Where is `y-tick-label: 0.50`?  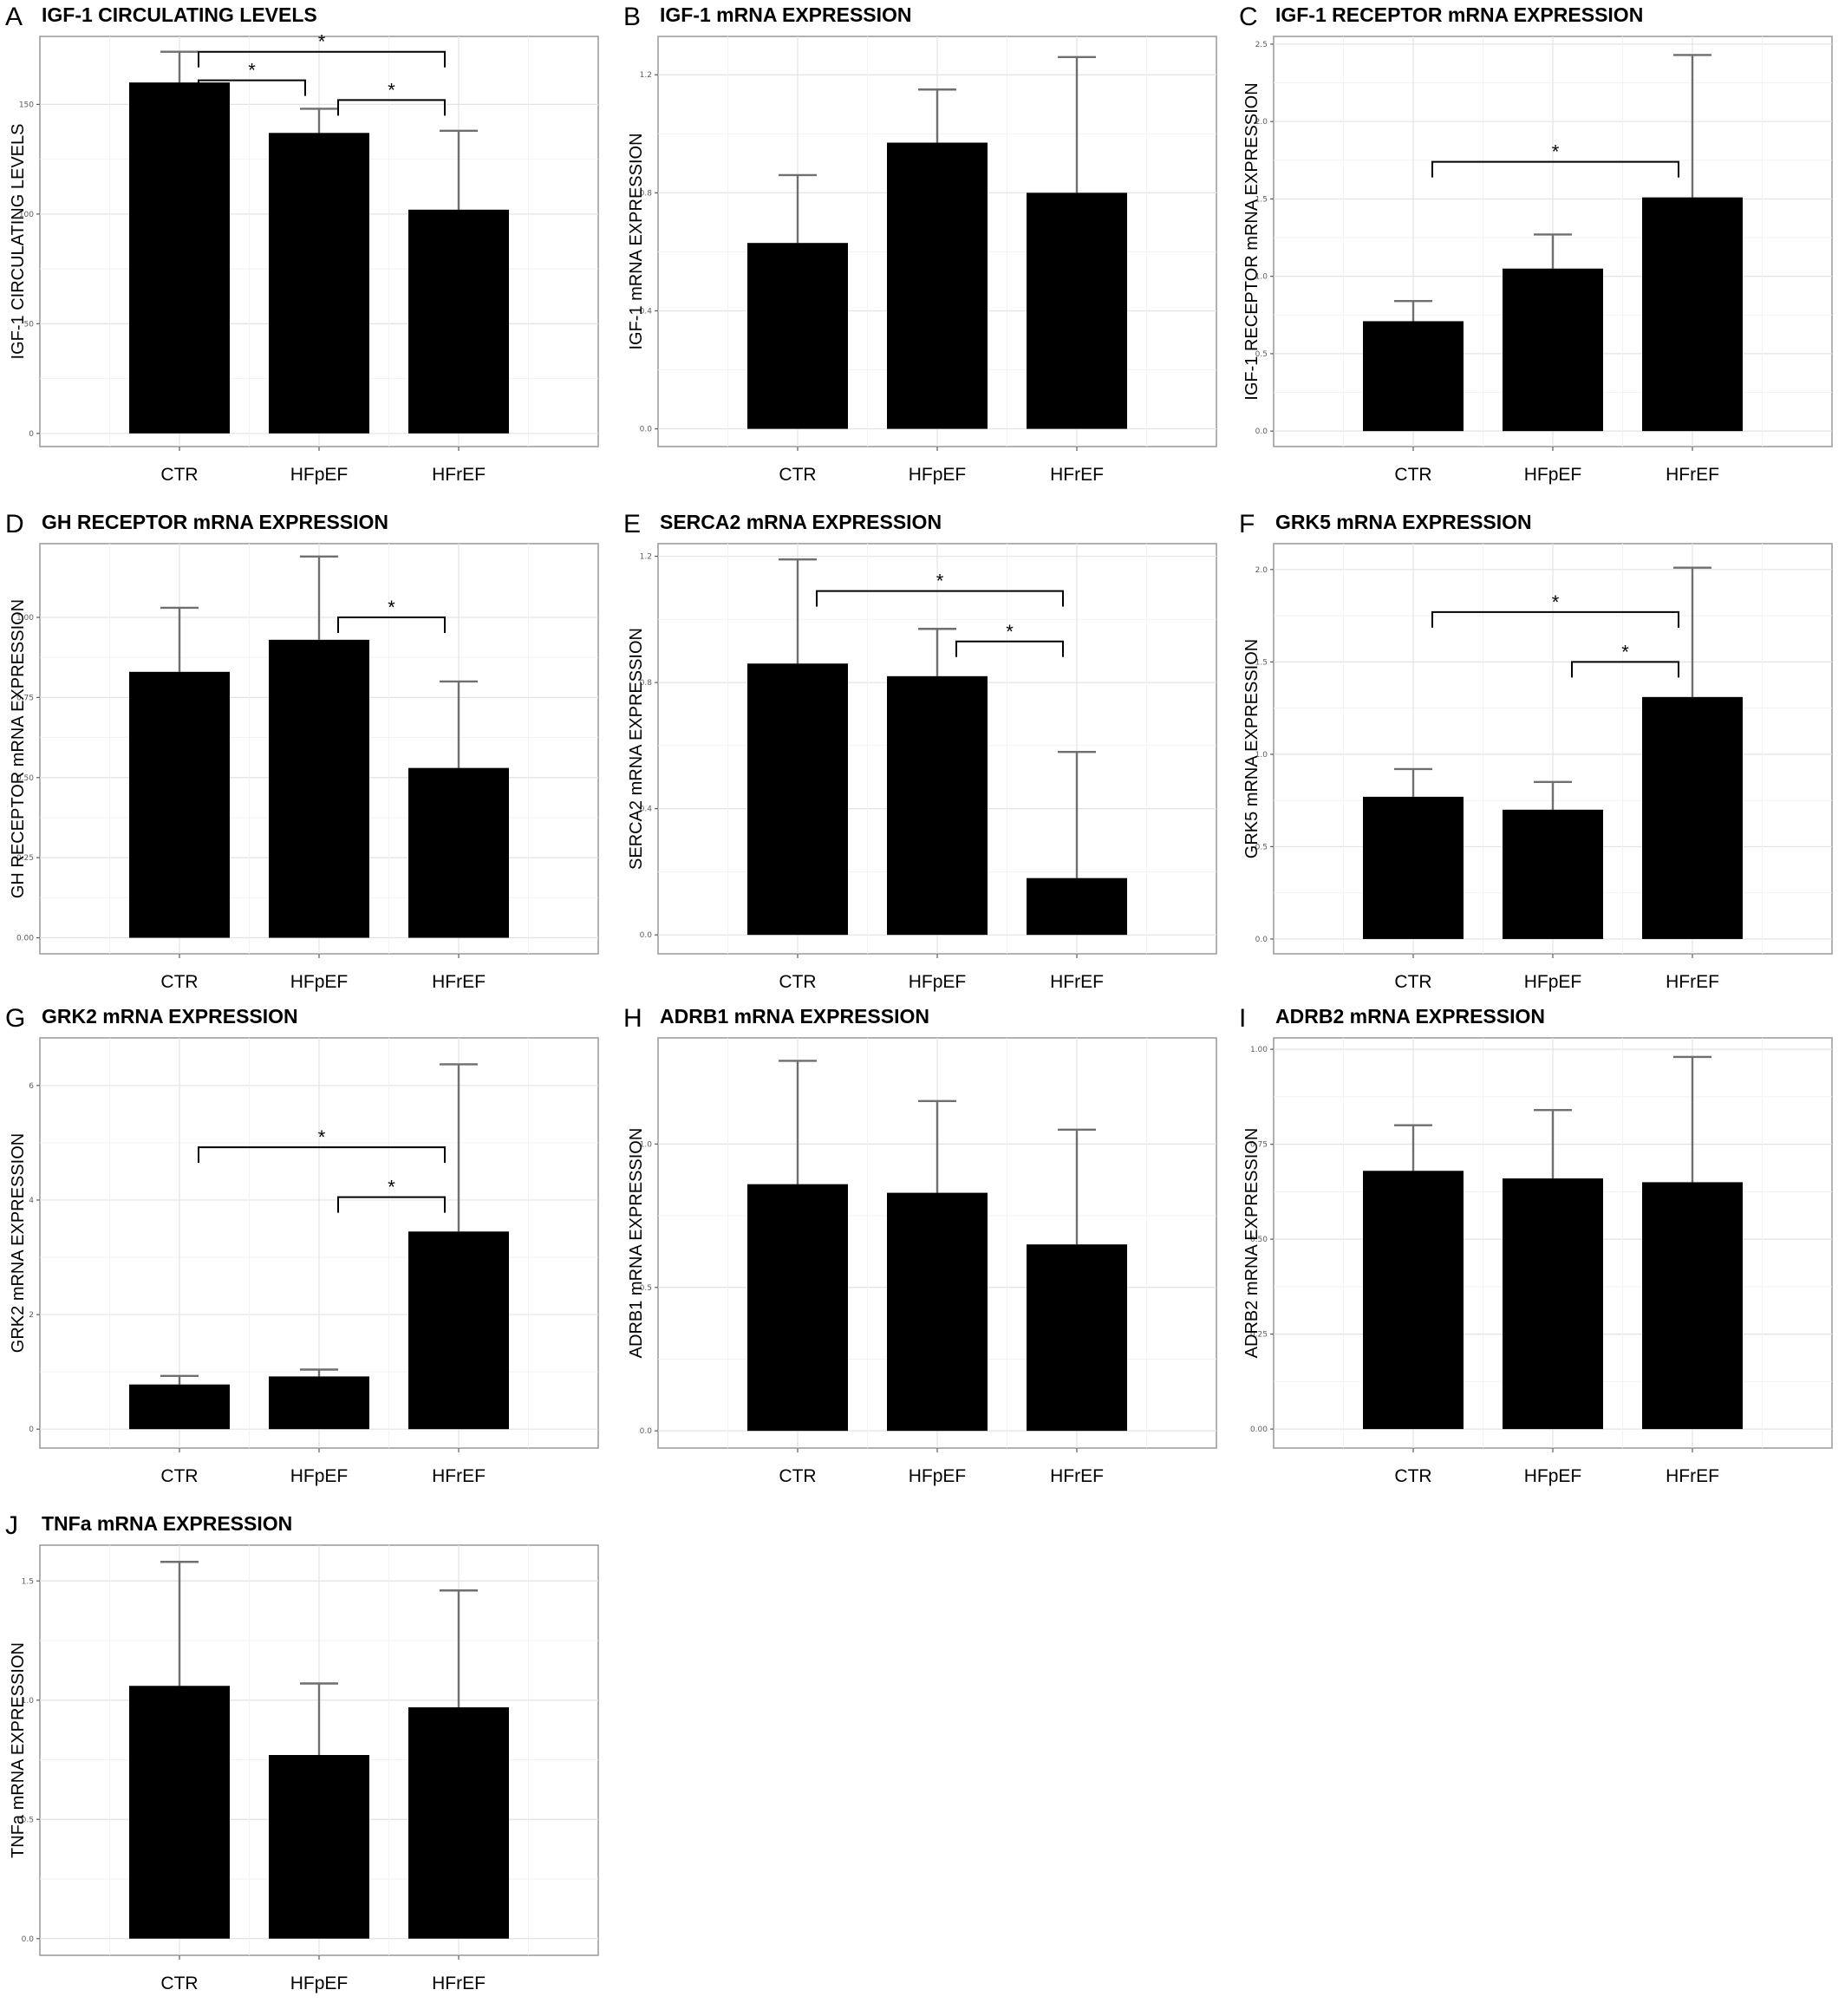 y-tick-label: 0.50 is located at coordinates (1259, 1240).